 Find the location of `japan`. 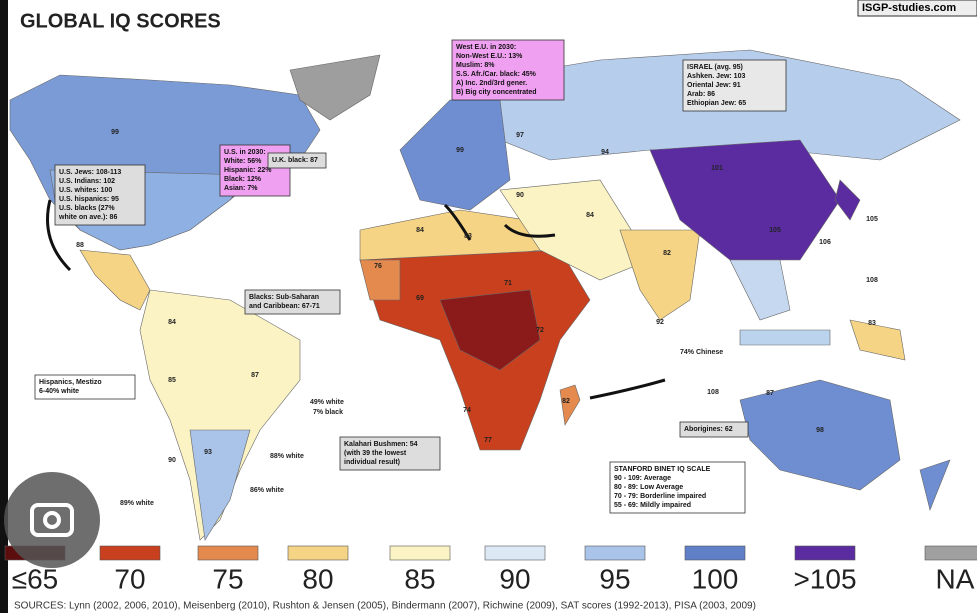

japan is located at coordinates (847, 200).